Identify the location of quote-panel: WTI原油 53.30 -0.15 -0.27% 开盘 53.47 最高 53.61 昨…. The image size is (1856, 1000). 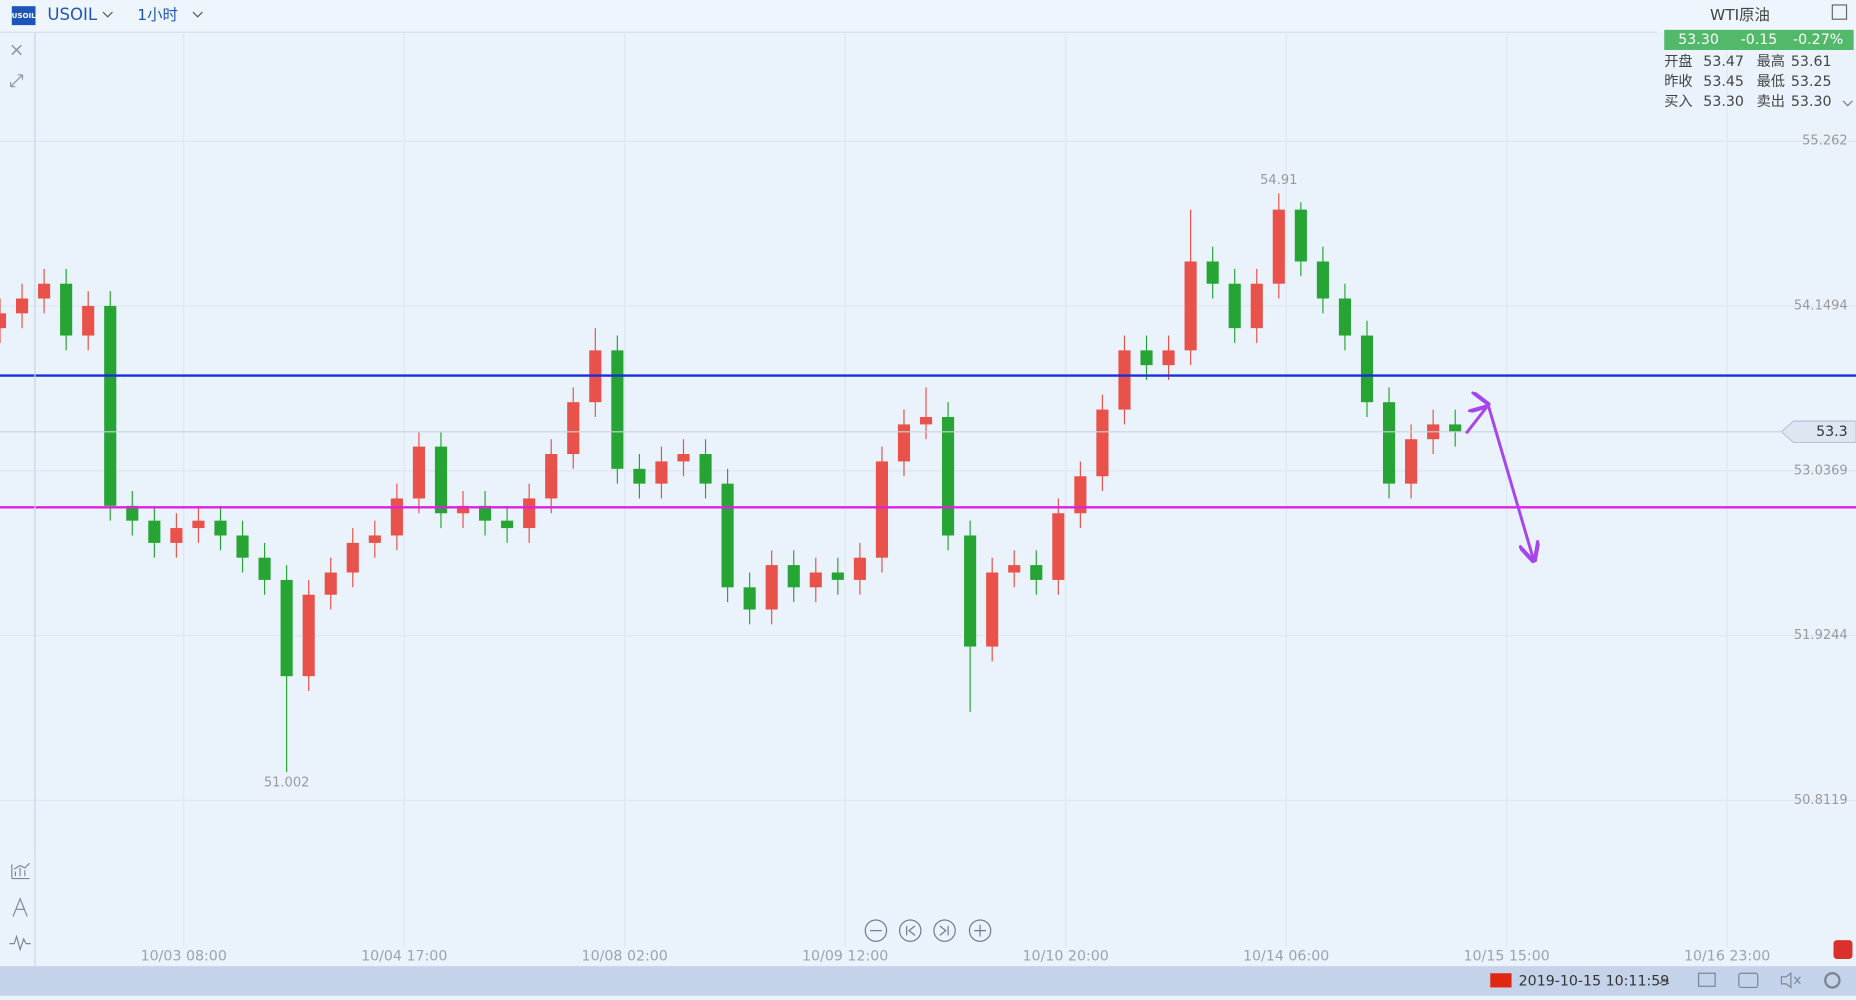
(1759, 57).